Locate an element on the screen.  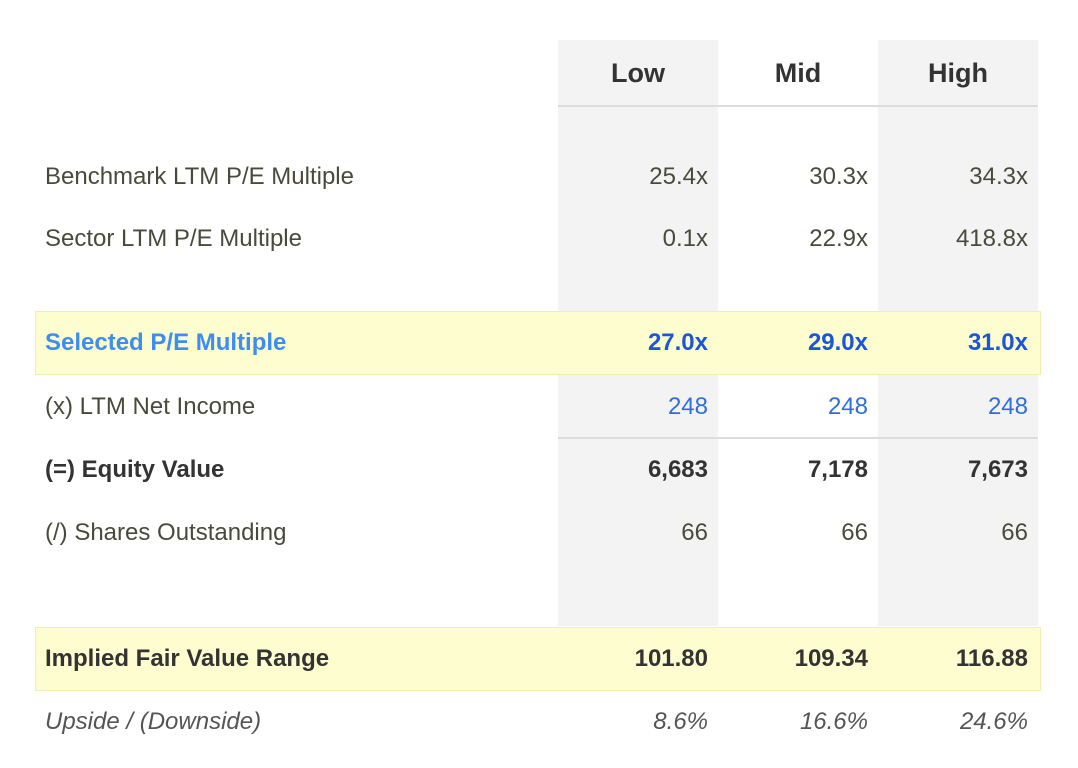
cell-value: 22.9x is located at coordinates (838, 238).